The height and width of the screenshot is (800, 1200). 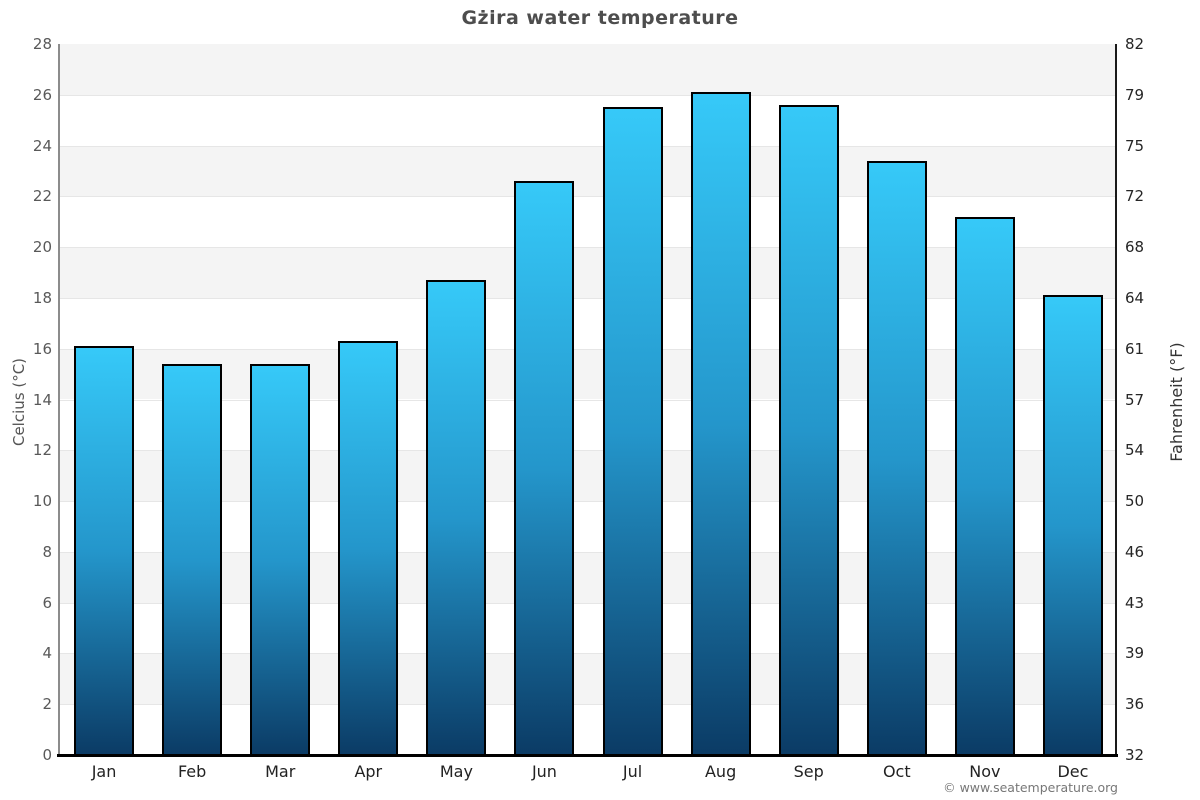 I want to click on month-label-aug: Aug, so click(x=720, y=771).